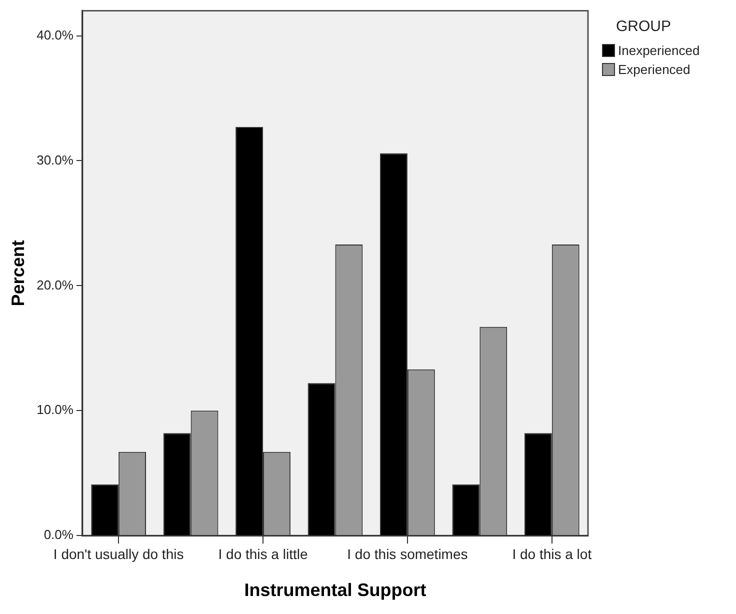 The width and height of the screenshot is (736, 614). I want to click on x-tick-label: I do this a little, so click(263, 554).